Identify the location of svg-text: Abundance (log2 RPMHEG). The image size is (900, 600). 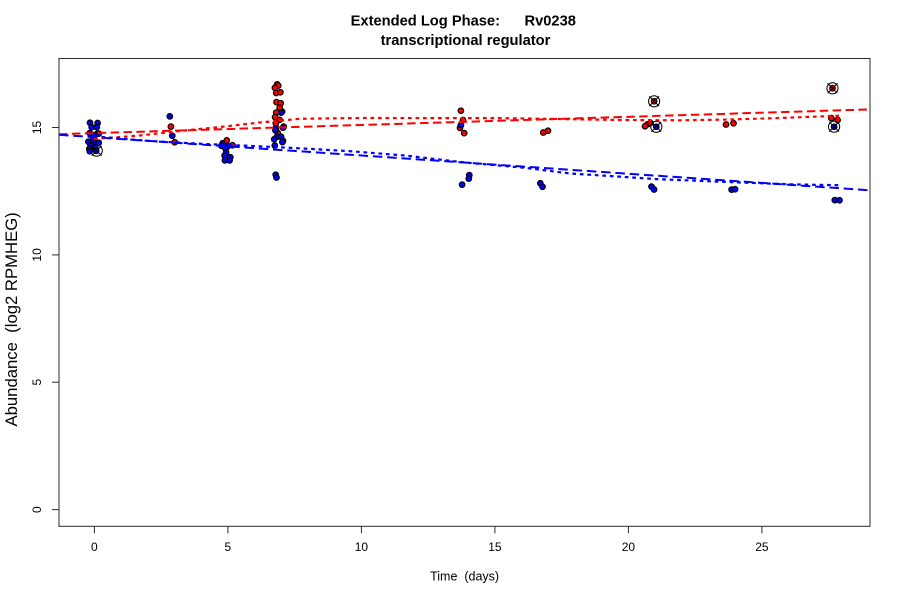
(11, 319).